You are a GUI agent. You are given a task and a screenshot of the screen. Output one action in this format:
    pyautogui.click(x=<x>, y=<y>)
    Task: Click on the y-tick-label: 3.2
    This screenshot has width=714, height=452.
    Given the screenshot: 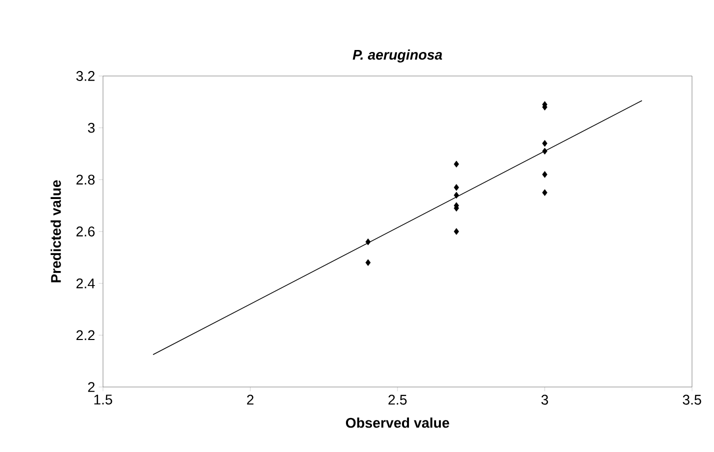 What is the action you would take?
    pyautogui.click(x=85, y=76)
    